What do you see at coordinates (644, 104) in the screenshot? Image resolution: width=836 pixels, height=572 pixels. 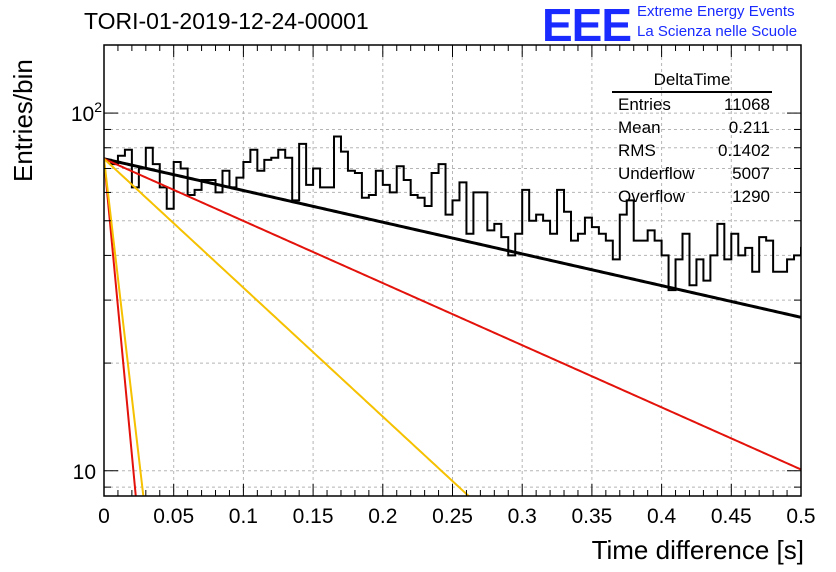 I see `stats-label: Entries` at bounding box center [644, 104].